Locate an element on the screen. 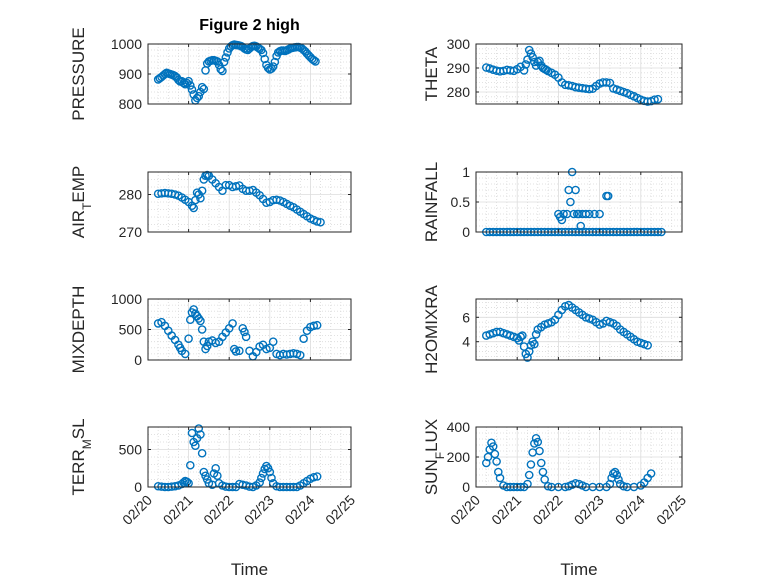  panel-pressure: 800 900 1000 PRESSURE Figure 2 high is located at coordinates (210, 69).